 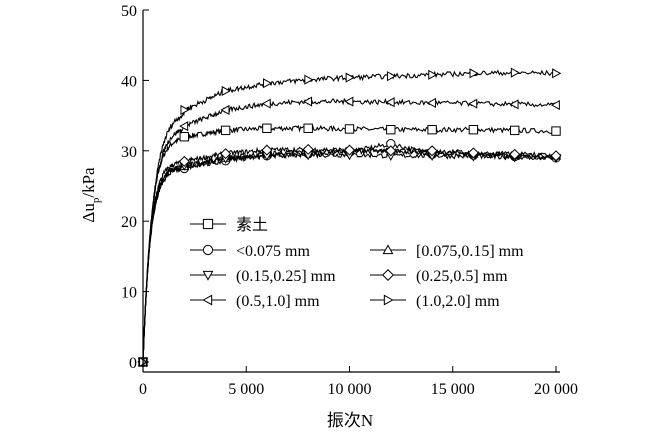 What do you see at coordinates (350, 389) in the screenshot?
I see `x-tick-label: 10 000` at bounding box center [350, 389].